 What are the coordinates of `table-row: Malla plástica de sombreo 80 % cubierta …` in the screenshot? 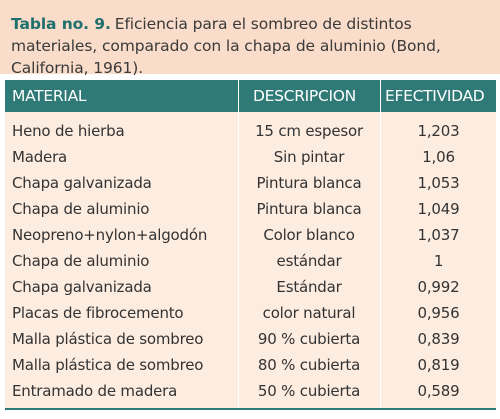 It's located at (250, 365).